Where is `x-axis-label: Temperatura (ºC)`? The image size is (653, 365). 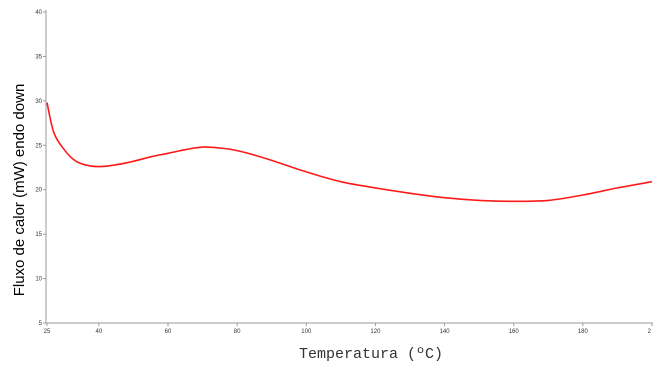
x-axis-label: Temperatura (ºC) is located at coordinates (371, 354).